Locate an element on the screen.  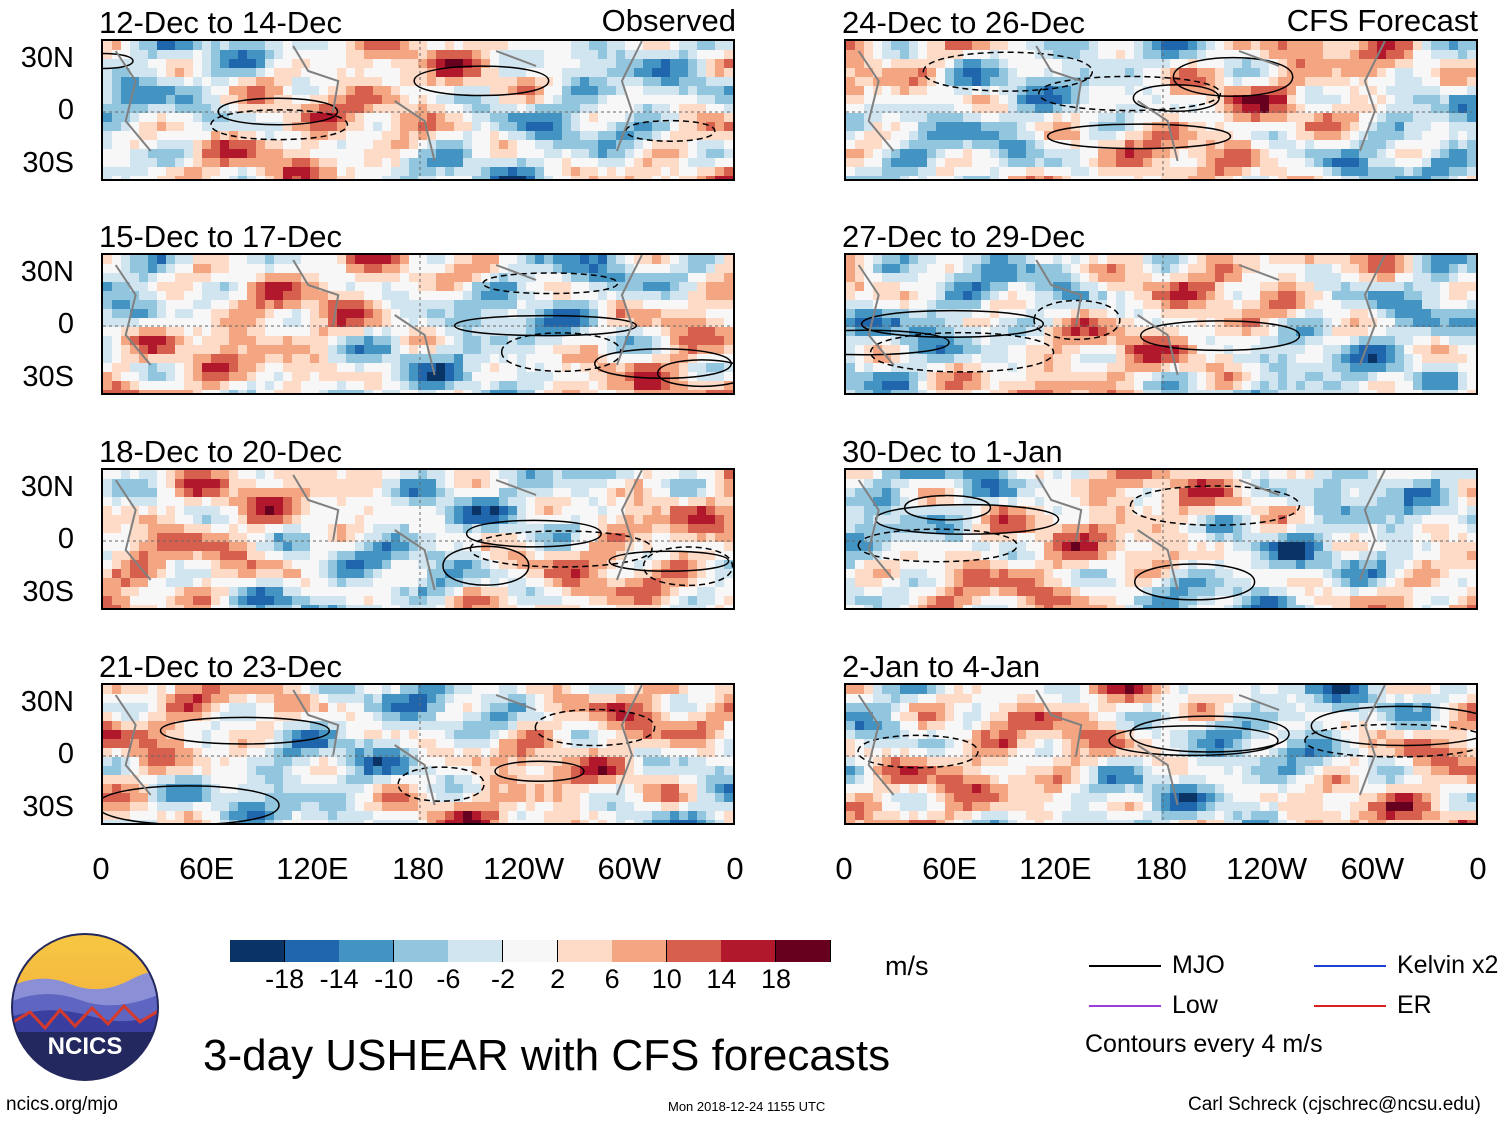
colorbar-tick-label: 14 is located at coordinates (721, 979).